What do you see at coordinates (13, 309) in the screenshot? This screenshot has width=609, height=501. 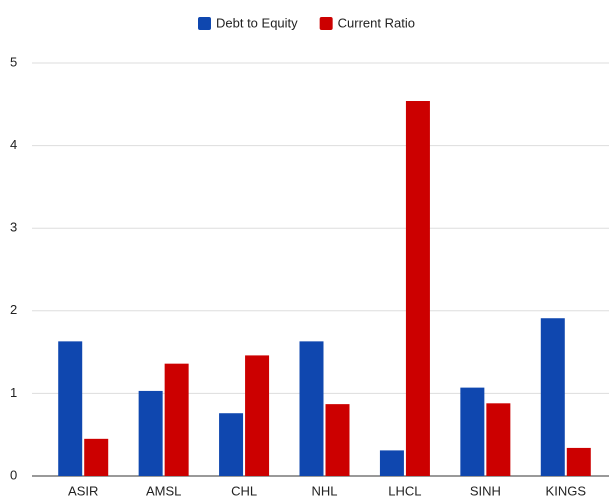 I see `y-tick-label: 2` at bounding box center [13, 309].